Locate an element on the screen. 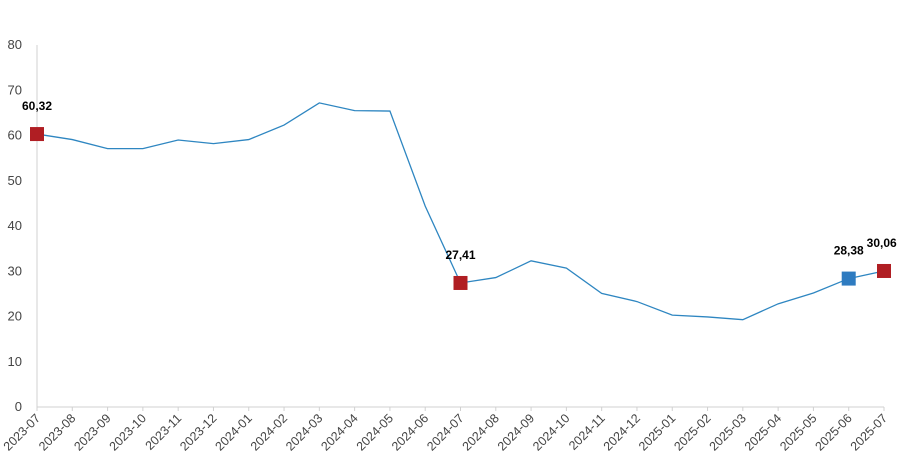  x-tick-label: 2025-07 is located at coordinates (869, 432).